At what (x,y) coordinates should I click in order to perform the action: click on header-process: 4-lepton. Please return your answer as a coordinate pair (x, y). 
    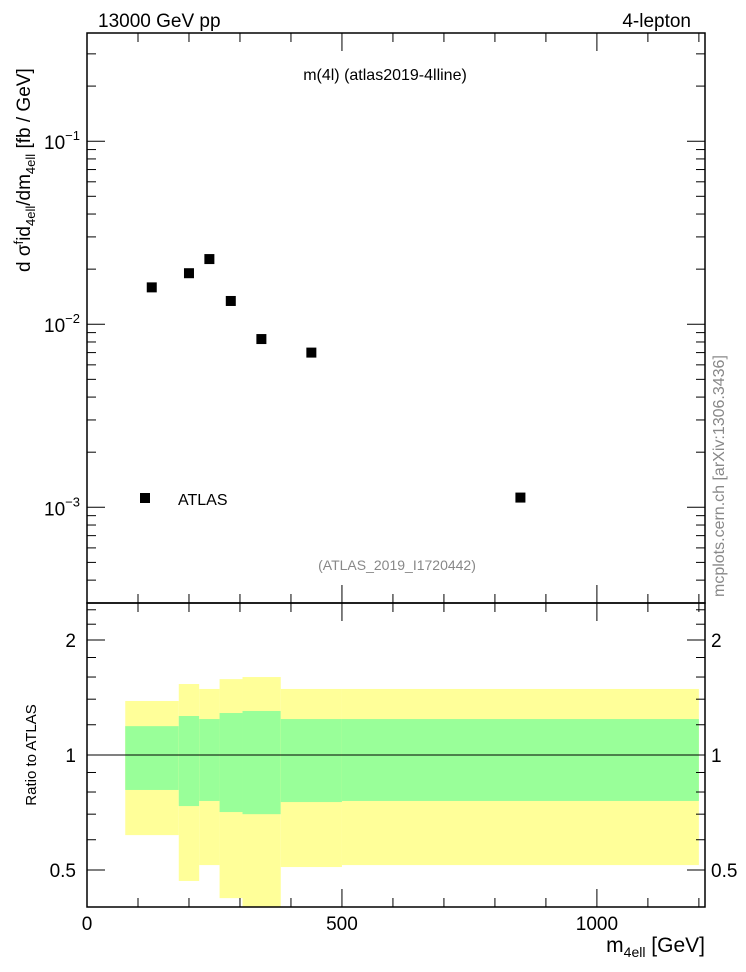
    Looking at the image, I should click on (656, 21).